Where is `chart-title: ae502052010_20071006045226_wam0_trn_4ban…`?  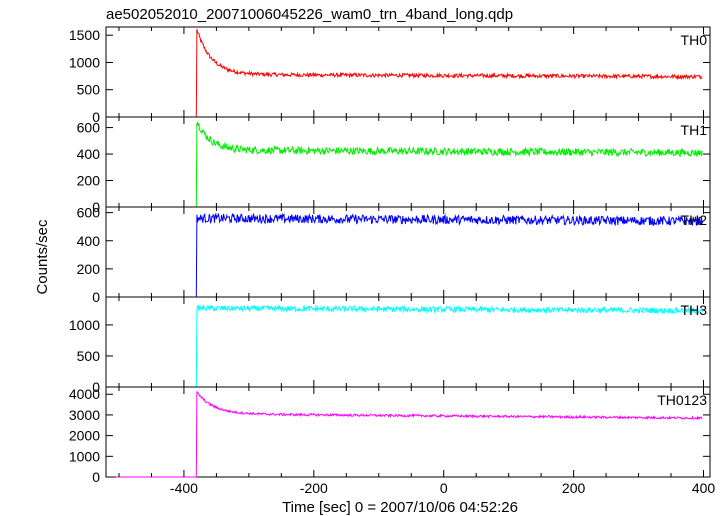
chart-title: ae502052010_20071006045226_wam0_trn_4ban… is located at coordinates (309, 14).